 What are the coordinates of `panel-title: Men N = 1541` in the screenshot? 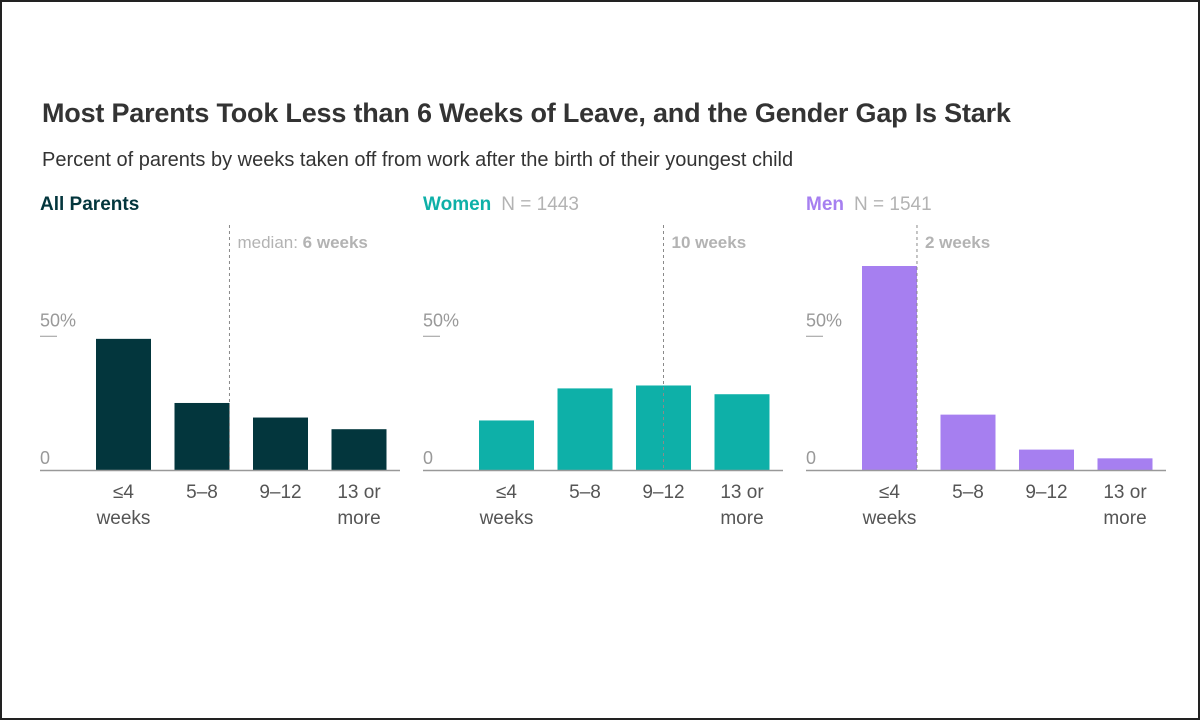 It's located at (869, 204).